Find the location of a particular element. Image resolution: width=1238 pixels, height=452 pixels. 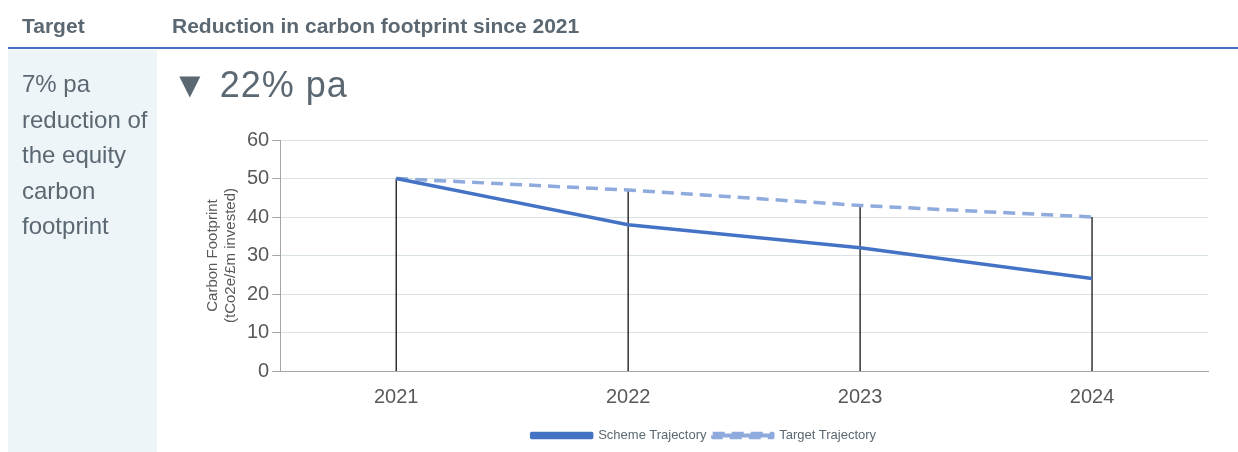

text: 7% pa reduction of the equity carbon footprint is located at coordinates (85, 155).